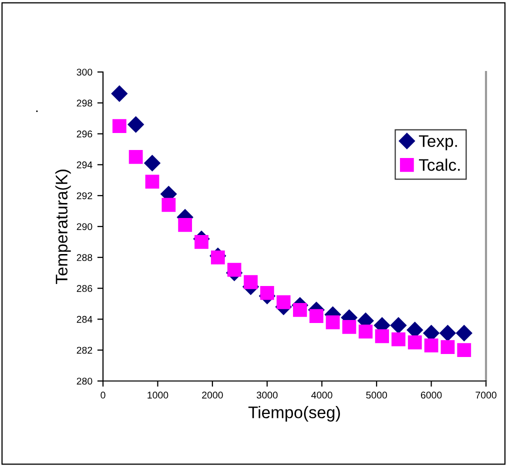 The width and height of the screenshot is (508, 466). I want to click on x-tick-label: 0, so click(103, 395).